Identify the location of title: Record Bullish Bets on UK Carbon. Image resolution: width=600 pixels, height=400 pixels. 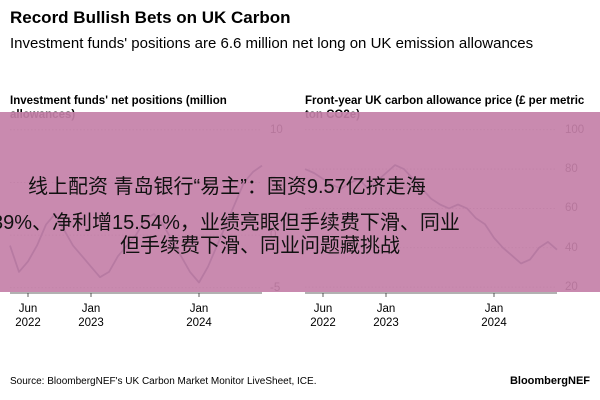
(150, 17).